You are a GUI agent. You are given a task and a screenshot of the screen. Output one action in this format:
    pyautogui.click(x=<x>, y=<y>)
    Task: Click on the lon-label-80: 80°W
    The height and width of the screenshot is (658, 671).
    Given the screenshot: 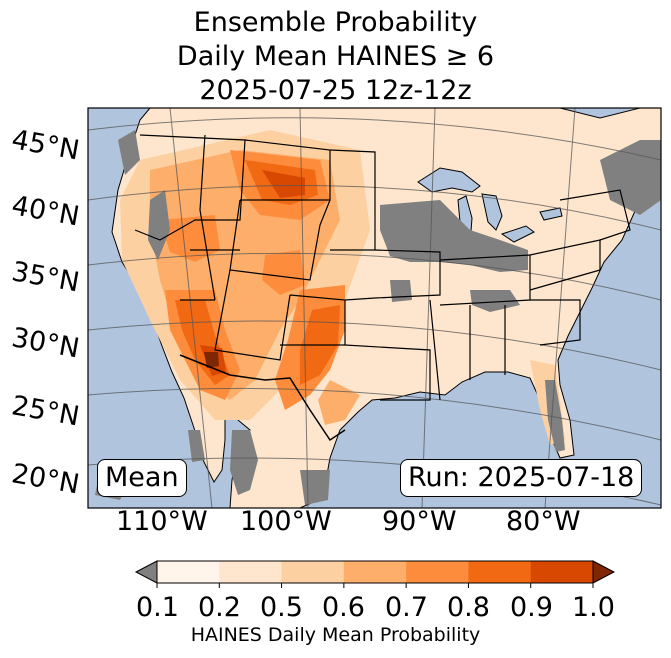 What is the action you would take?
    pyautogui.click(x=543, y=521)
    